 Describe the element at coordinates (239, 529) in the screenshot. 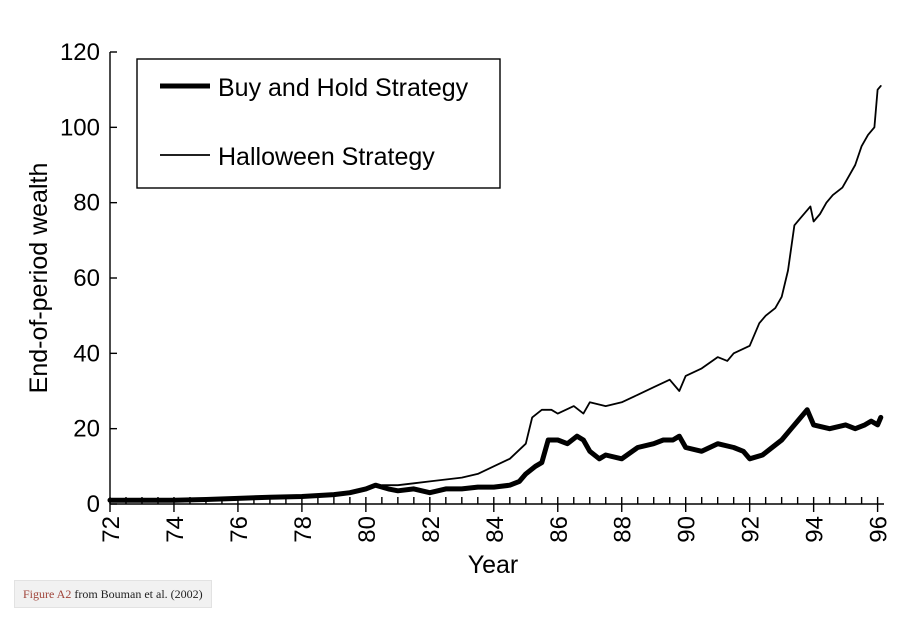

I see `x-tick-label: 76` at that location.